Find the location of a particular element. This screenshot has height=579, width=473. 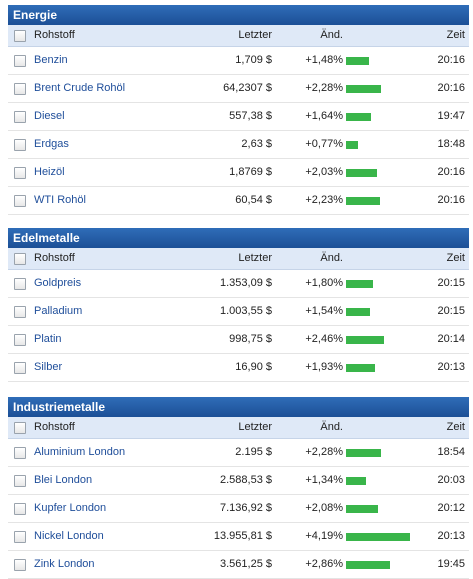

change-percent: +1,93% is located at coordinates (324, 367).